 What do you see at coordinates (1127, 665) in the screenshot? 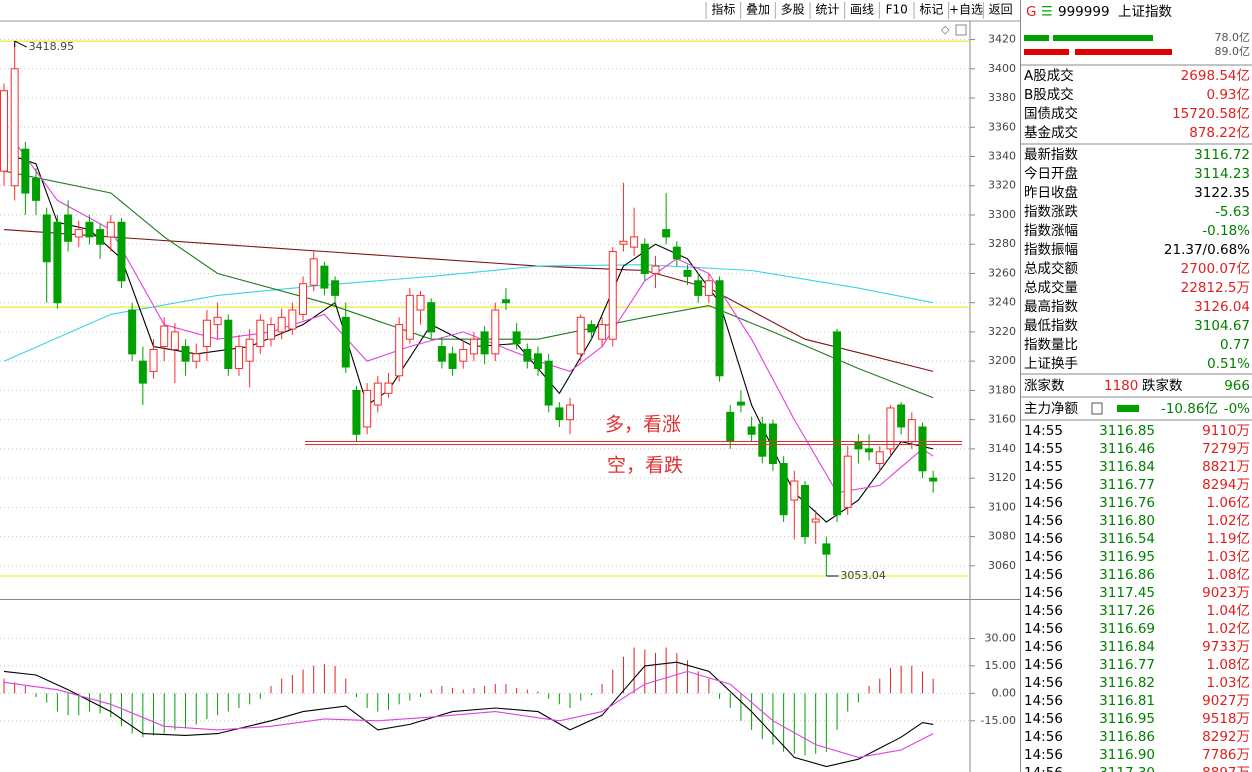
I see `tick-price: 3116.77` at bounding box center [1127, 665].